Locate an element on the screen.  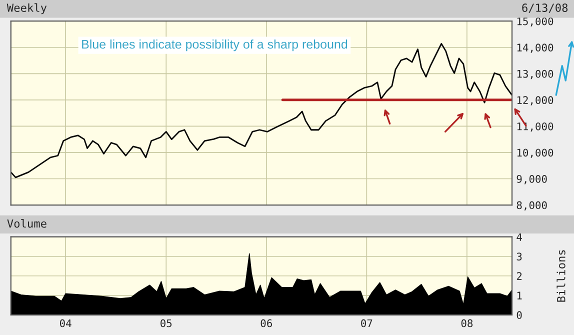
y-tick-label: 4 is located at coordinates (519, 237).